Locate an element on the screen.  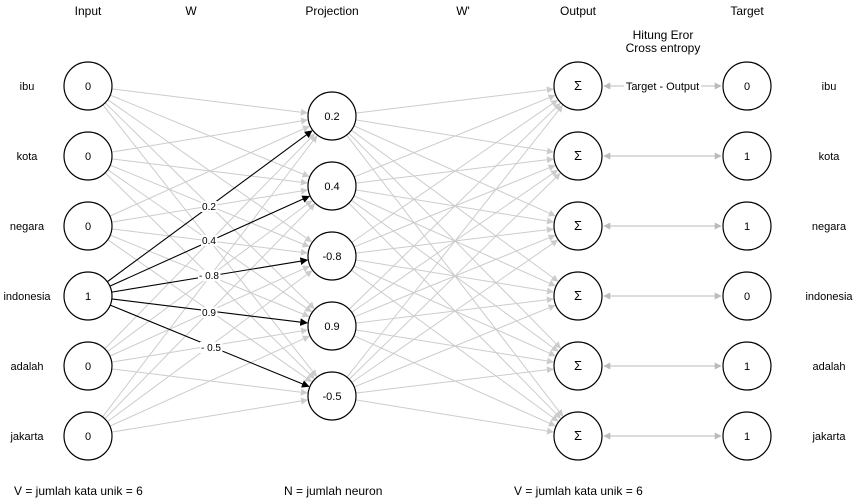
weight-label: 0.2 is located at coordinates (209, 207).